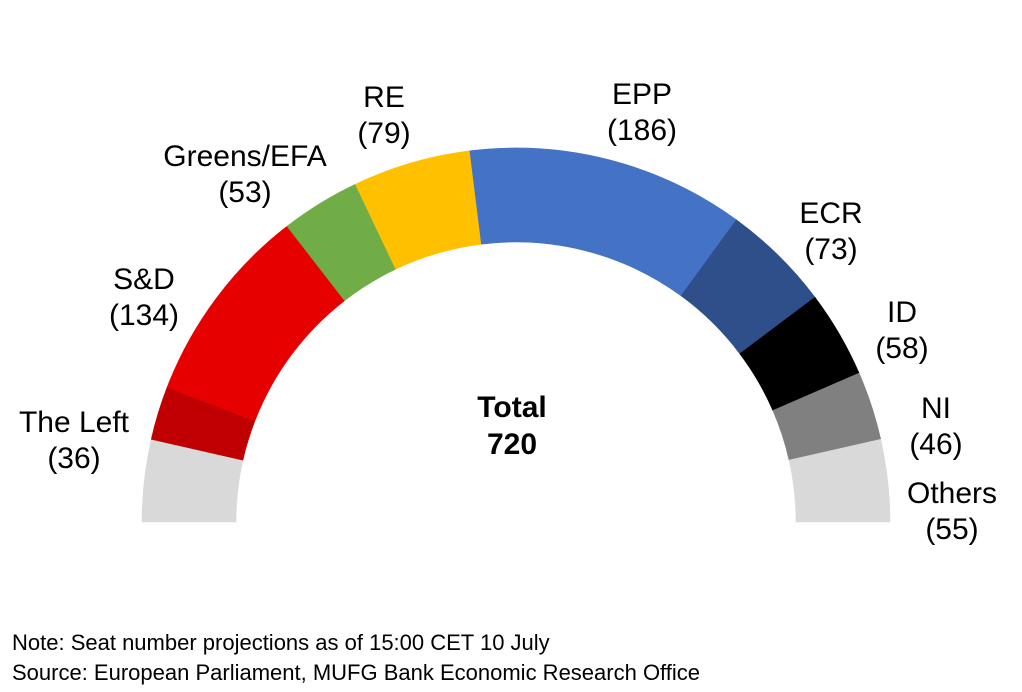  Describe the element at coordinates (144, 279) in the screenshot. I see `label-name-sandd: S&D` at that location.